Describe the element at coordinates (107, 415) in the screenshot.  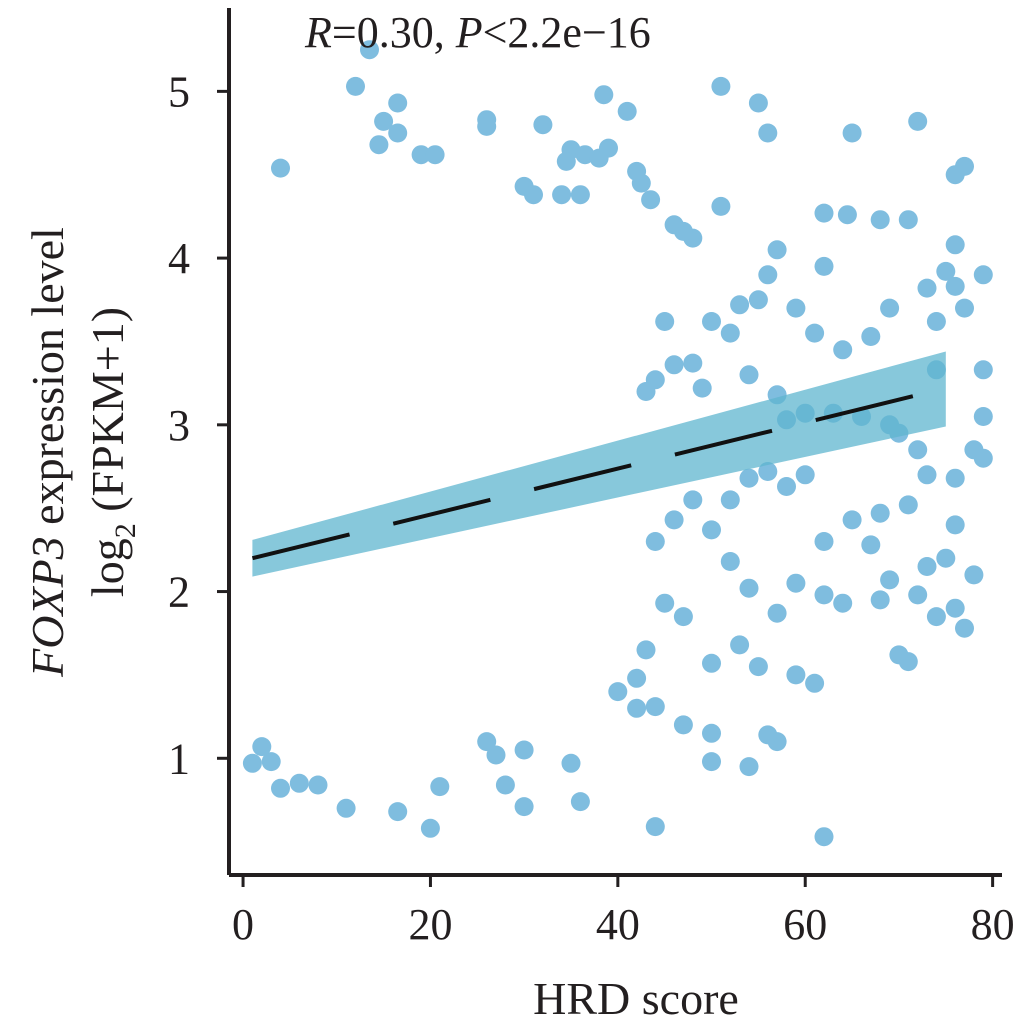
I see `fpkm-text: (FPKM+1)` at that location.